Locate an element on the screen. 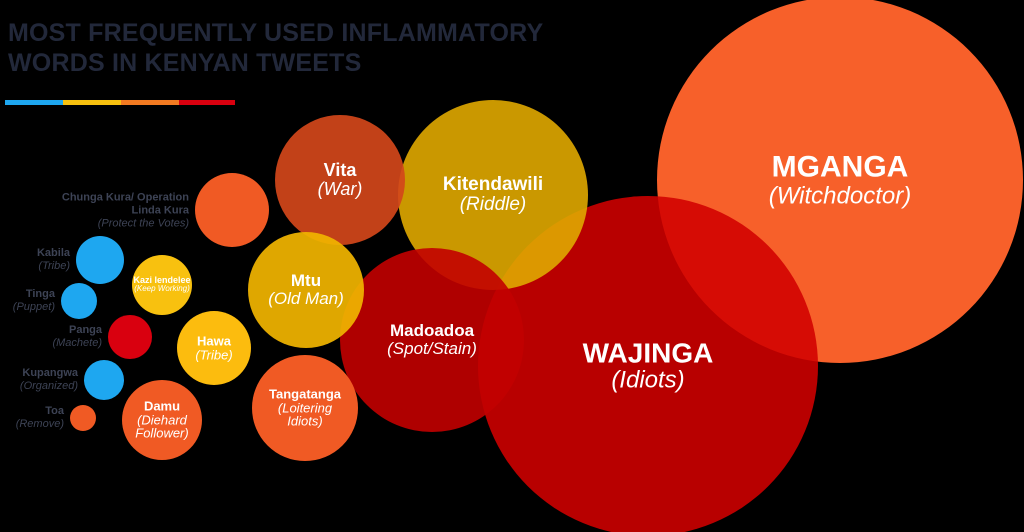 This screenshot has width=1024, height=532. bubble-label: Tinga (Puppet) is located at coordinates (27, 301).